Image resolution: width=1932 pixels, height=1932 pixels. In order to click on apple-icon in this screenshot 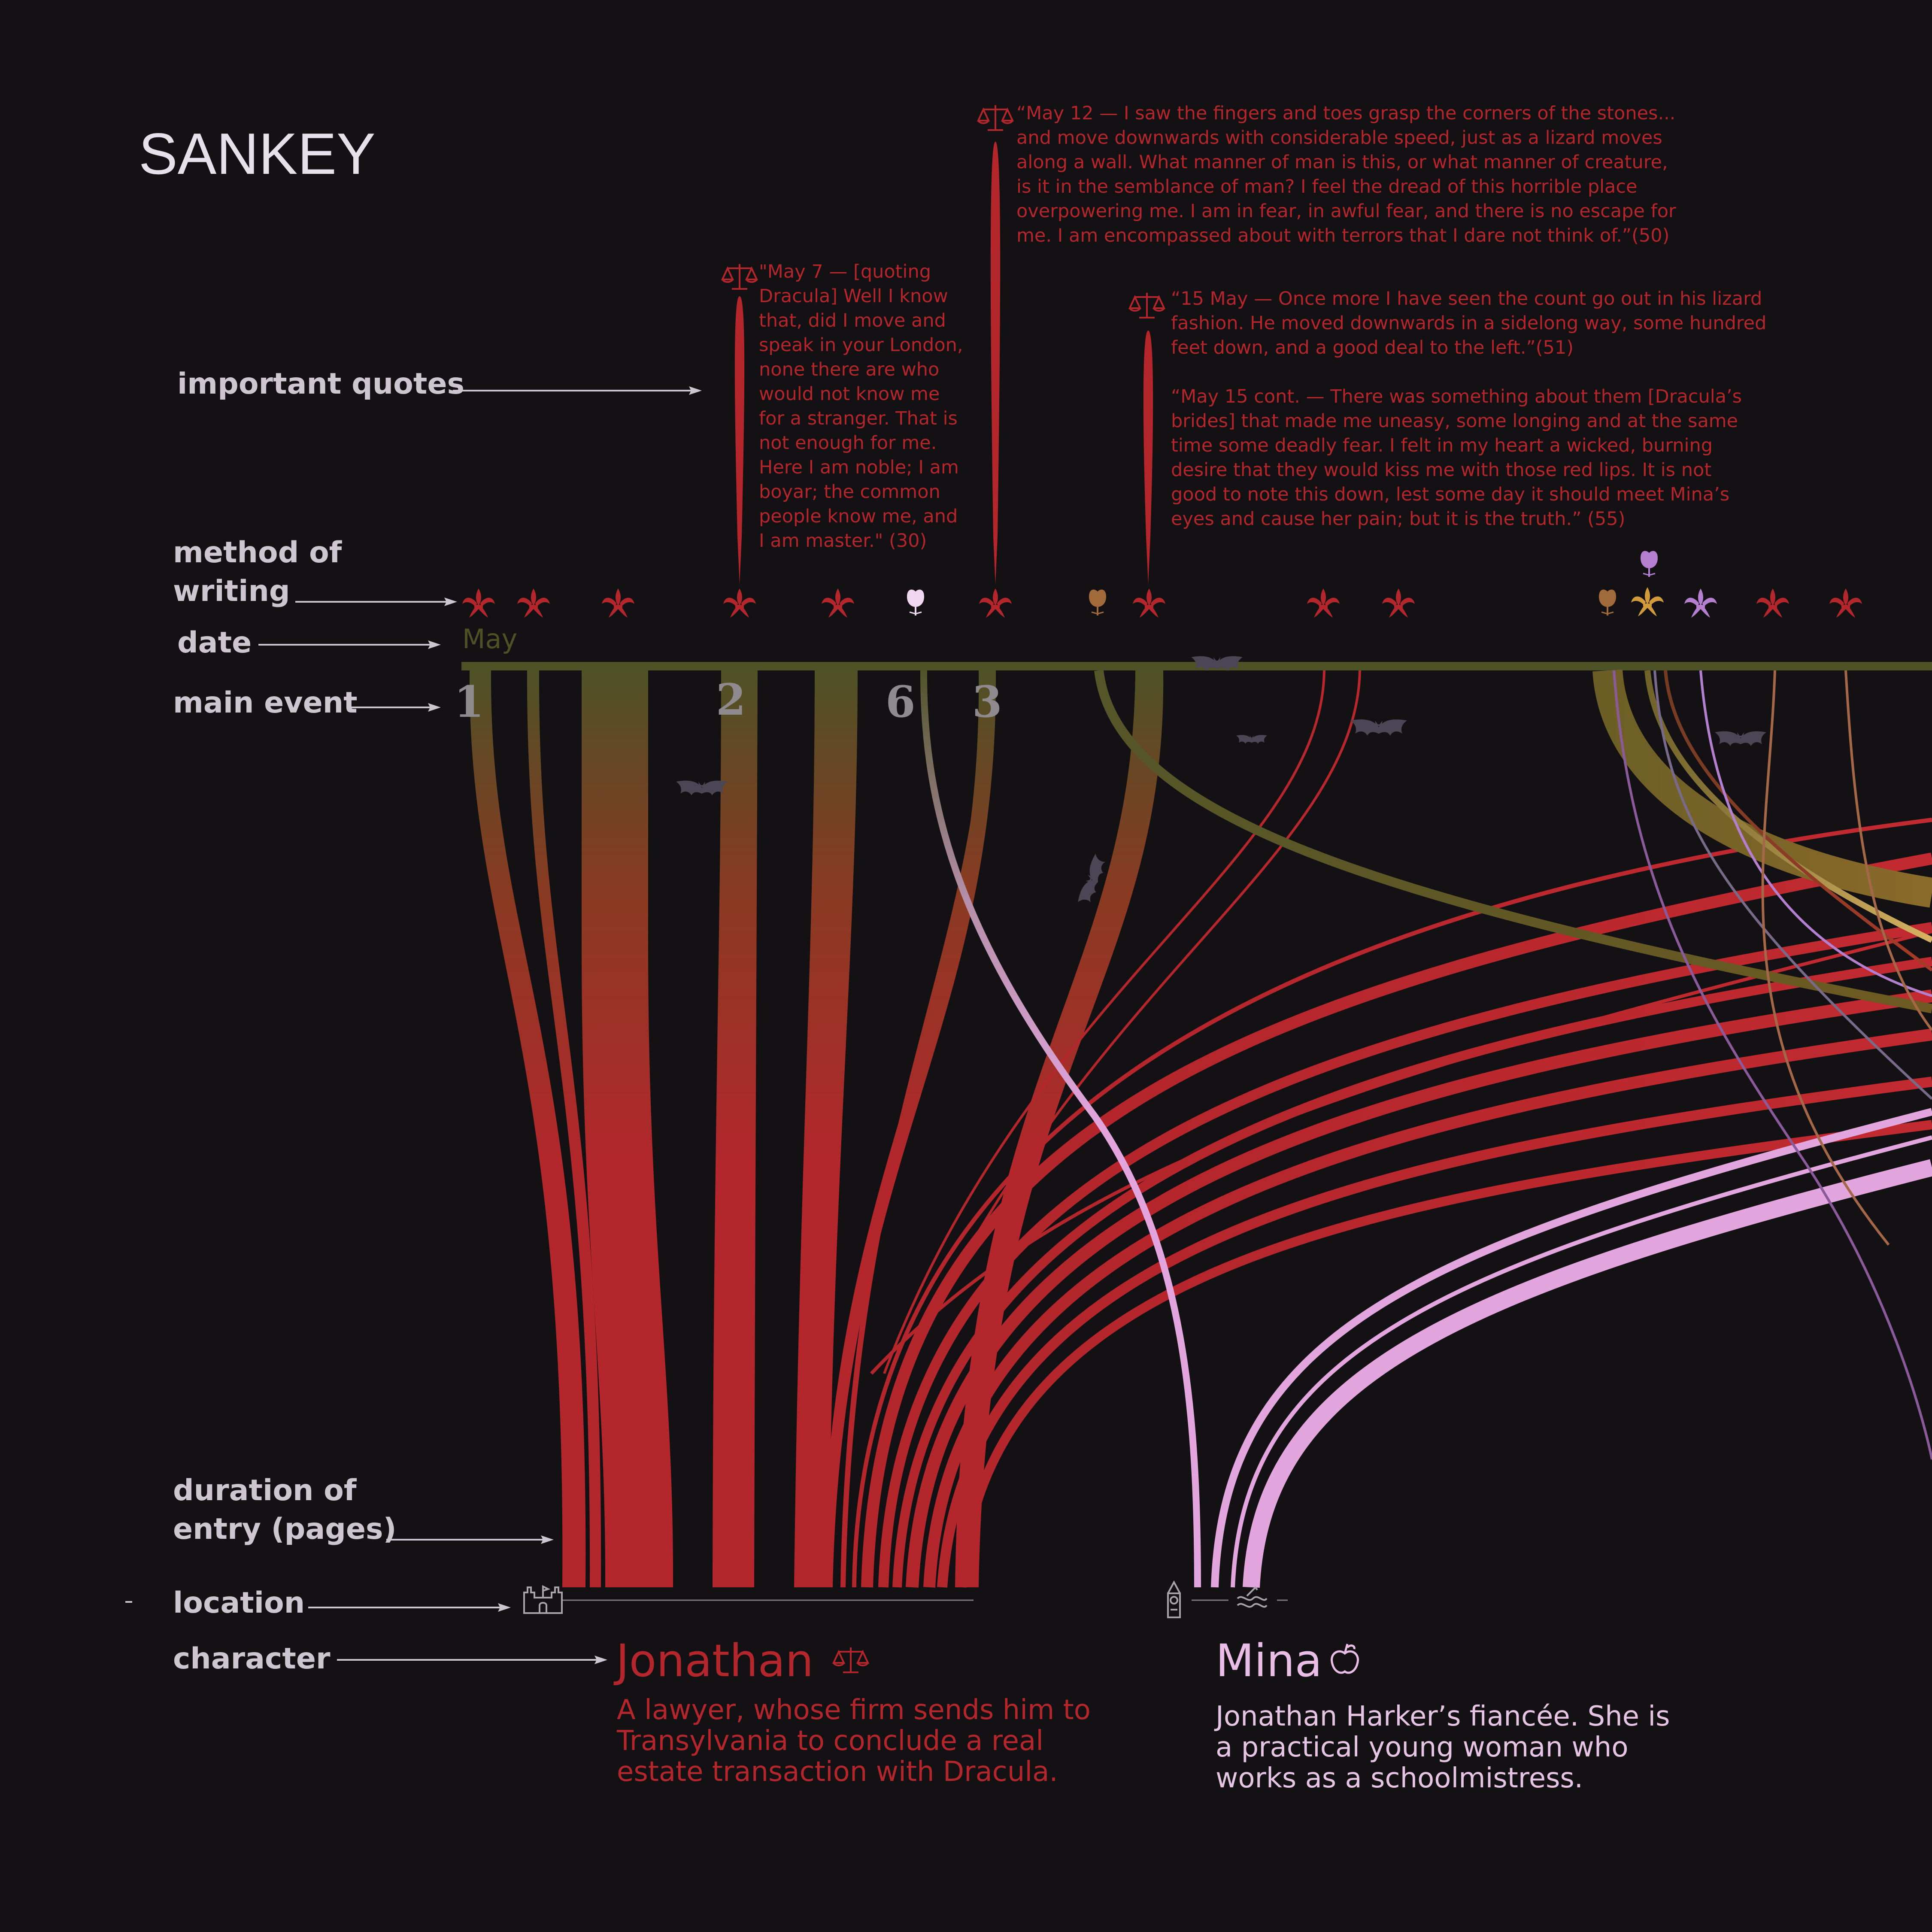, I will do `click(1344, 1658)`.